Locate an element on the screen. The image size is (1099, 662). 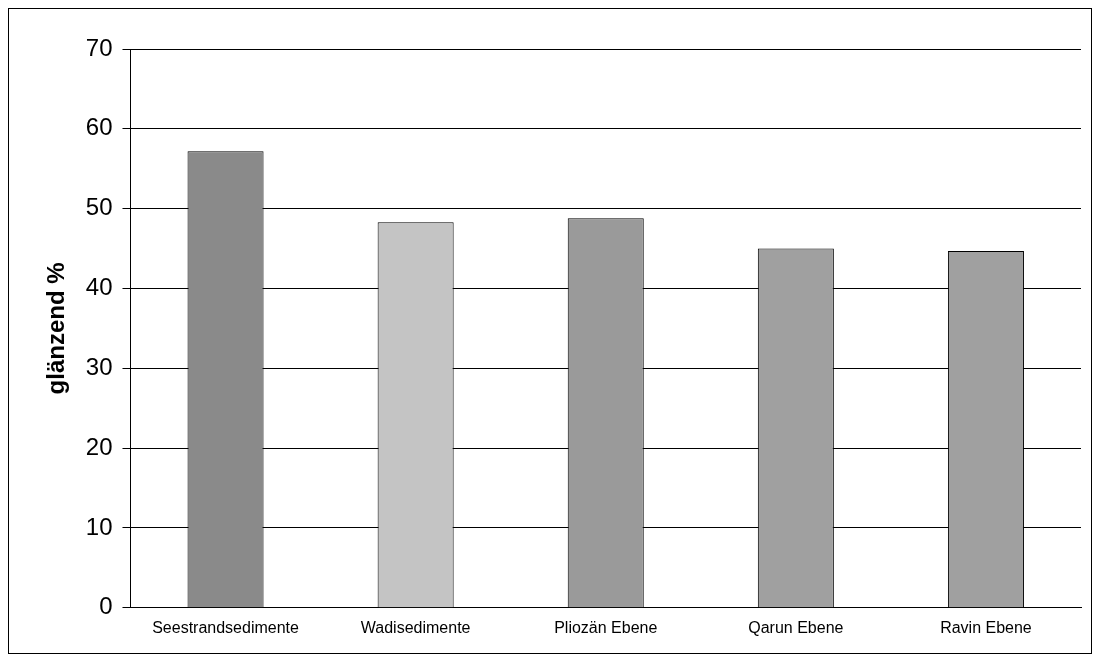
y-tick-label: 50 is located at coordinates (99, 207).